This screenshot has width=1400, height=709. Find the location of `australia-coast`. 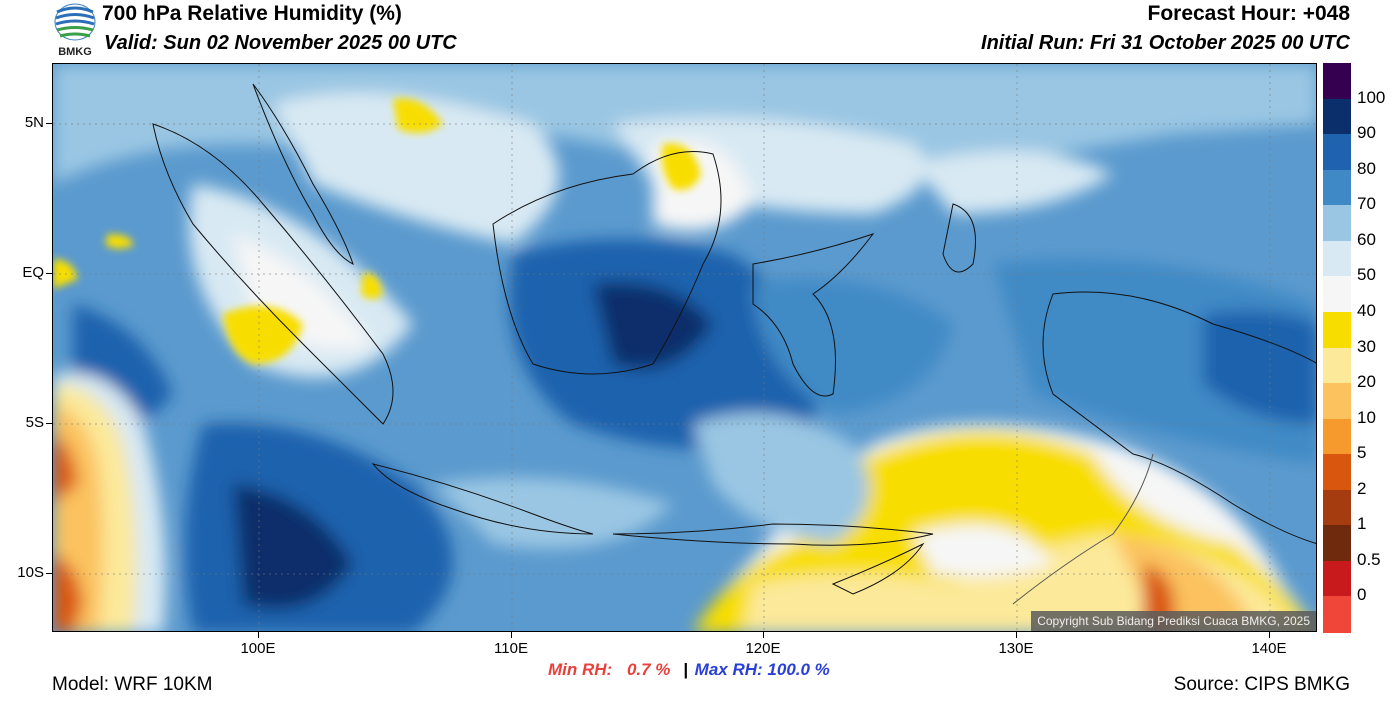

australia-coast is located at coordinates (1083, 529).